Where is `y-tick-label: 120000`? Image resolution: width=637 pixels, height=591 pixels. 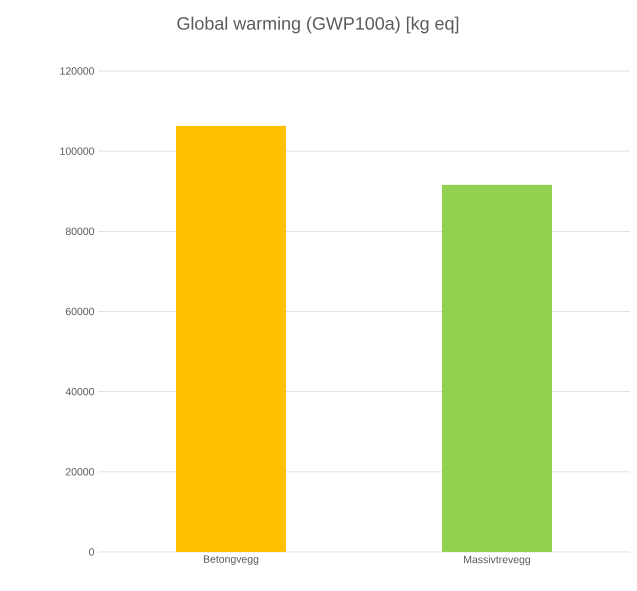 y-tick-label: 120000 is located at coordinates (77, 71).